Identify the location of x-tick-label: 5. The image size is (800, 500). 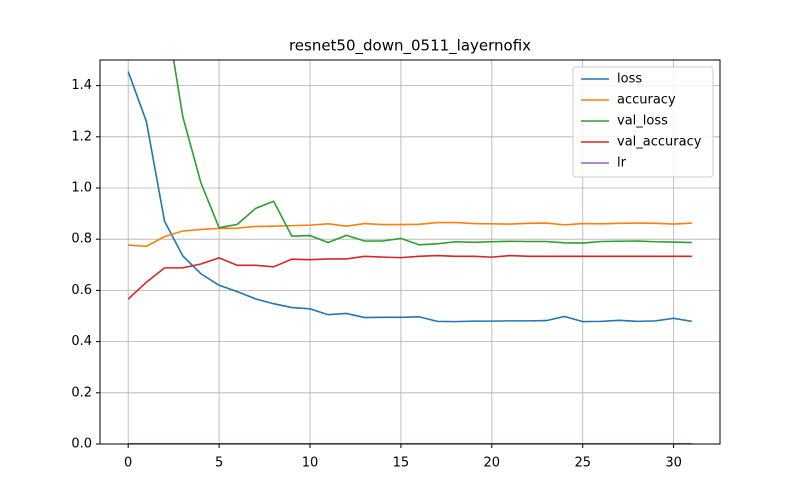
(219, 463).